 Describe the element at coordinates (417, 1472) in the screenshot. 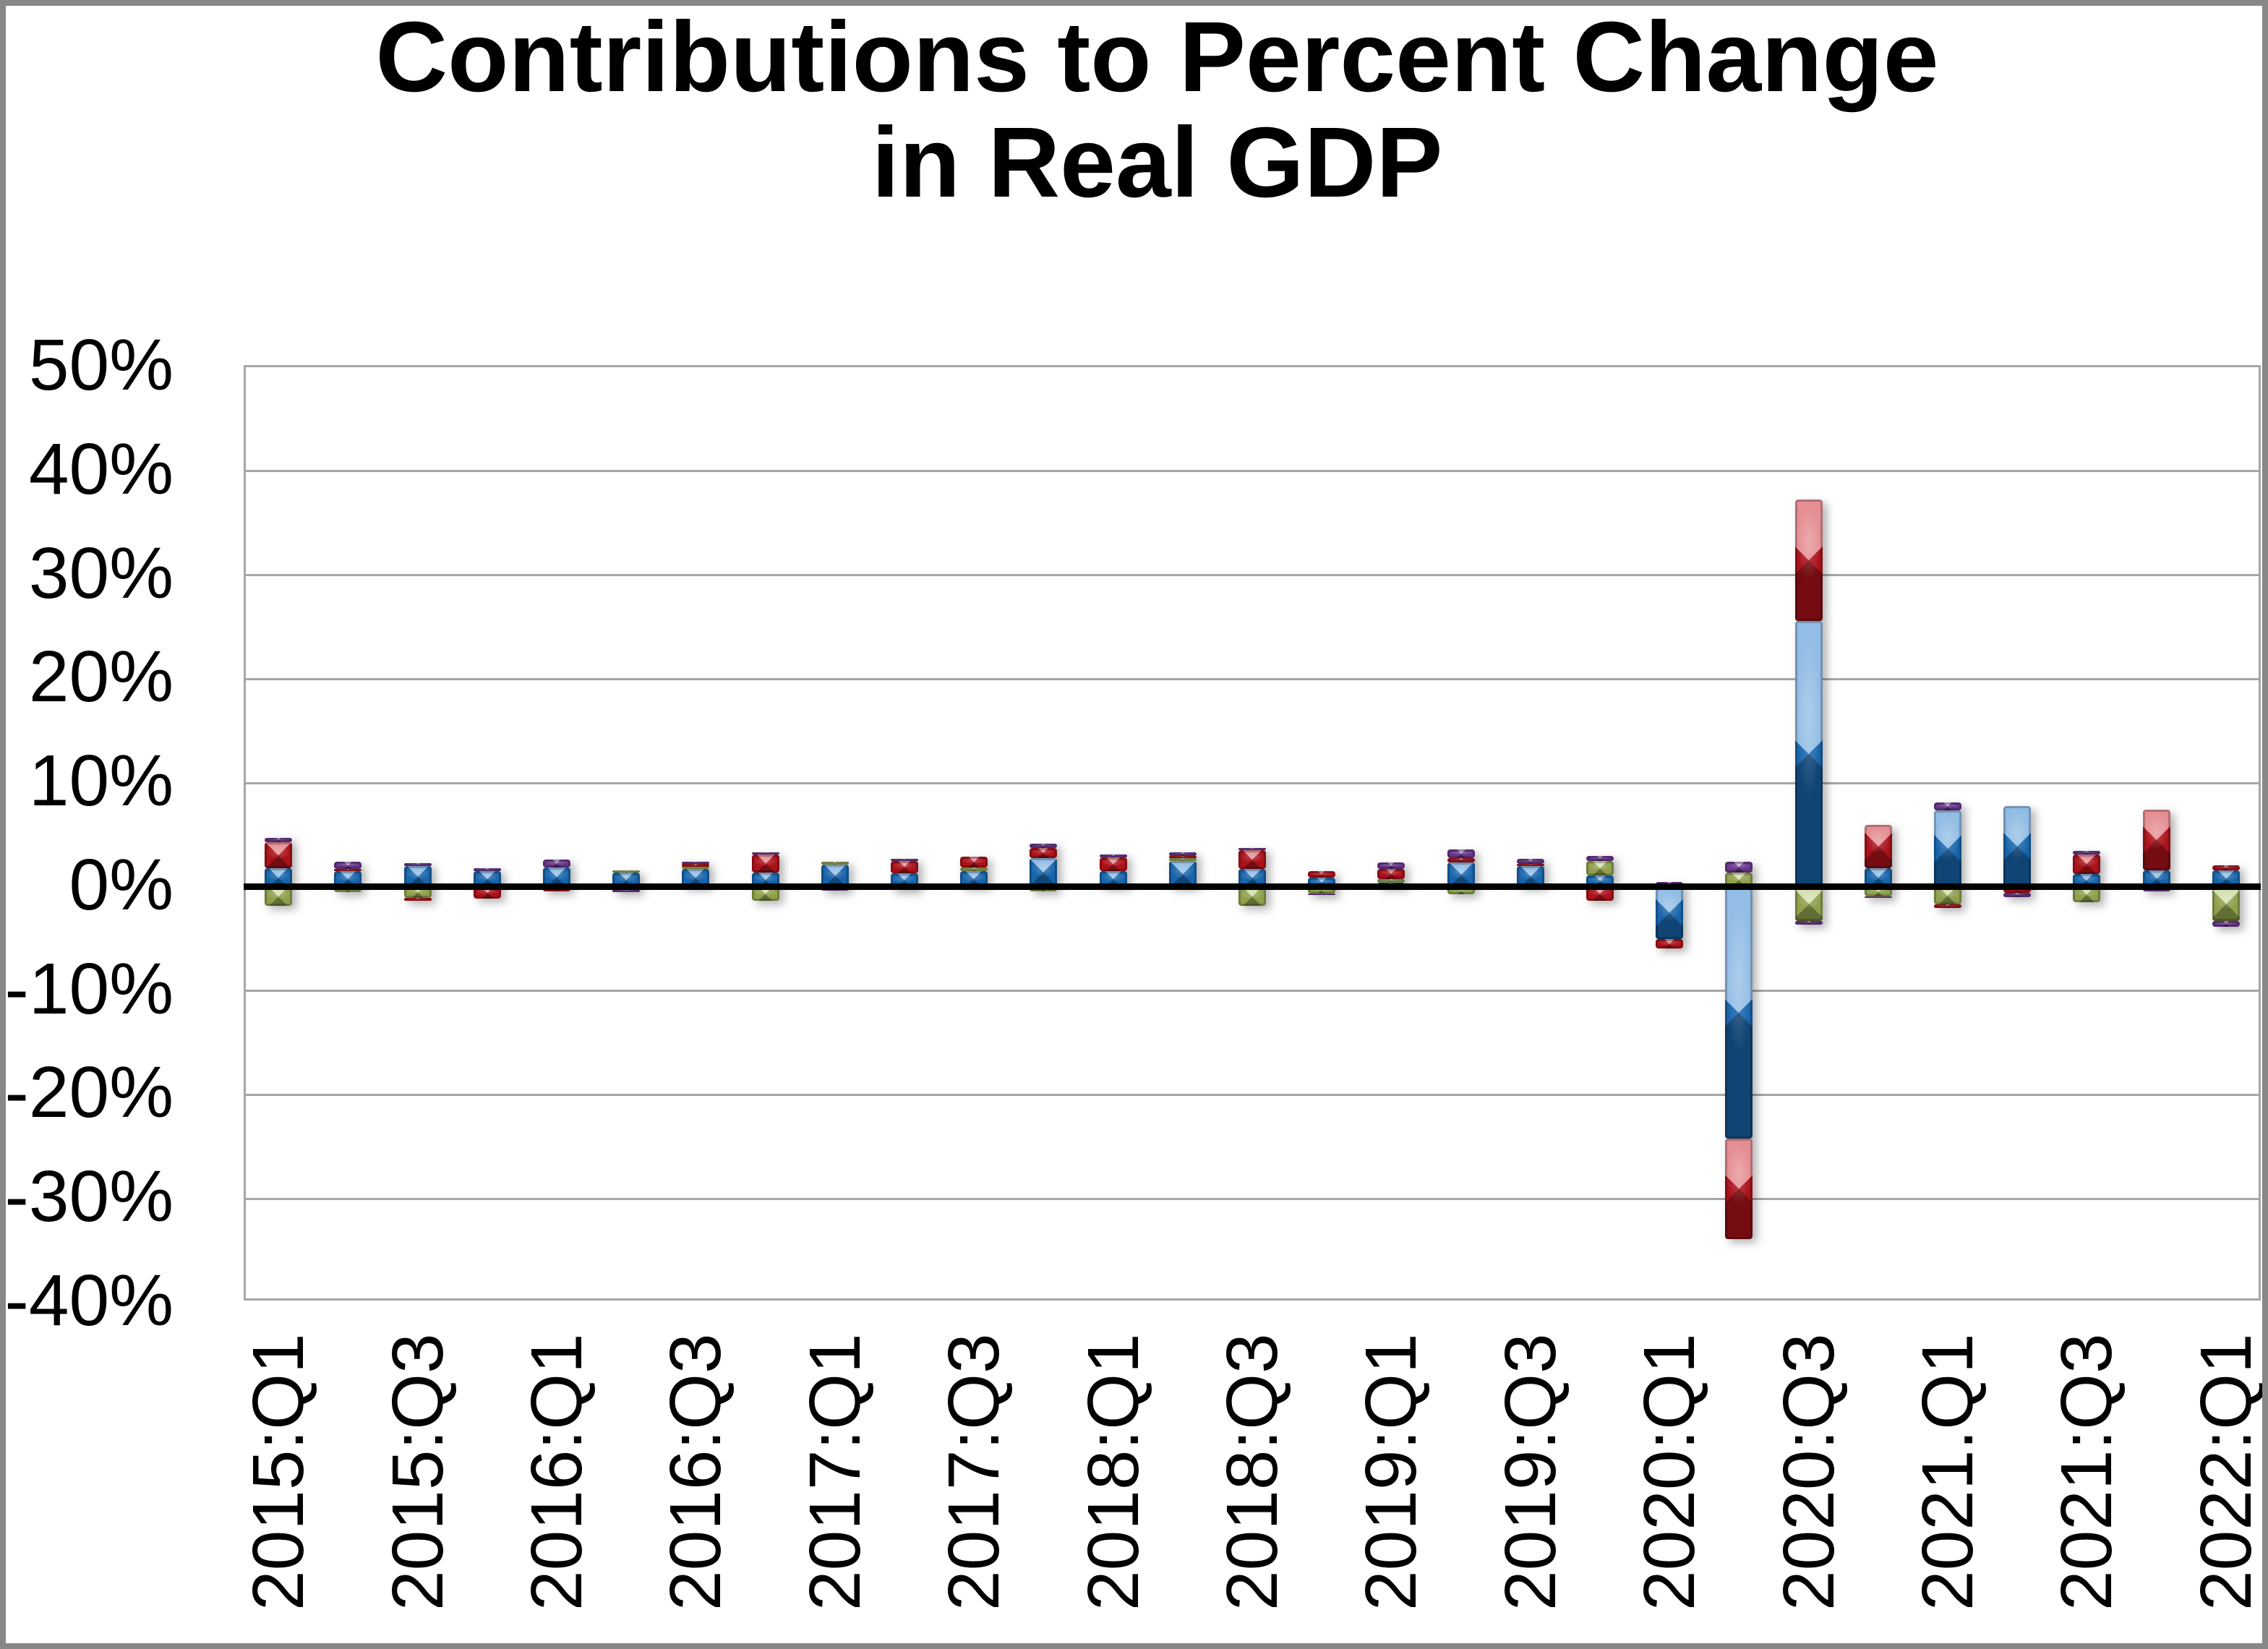

I see `x-tick-label: 2015:Q3` at that location.